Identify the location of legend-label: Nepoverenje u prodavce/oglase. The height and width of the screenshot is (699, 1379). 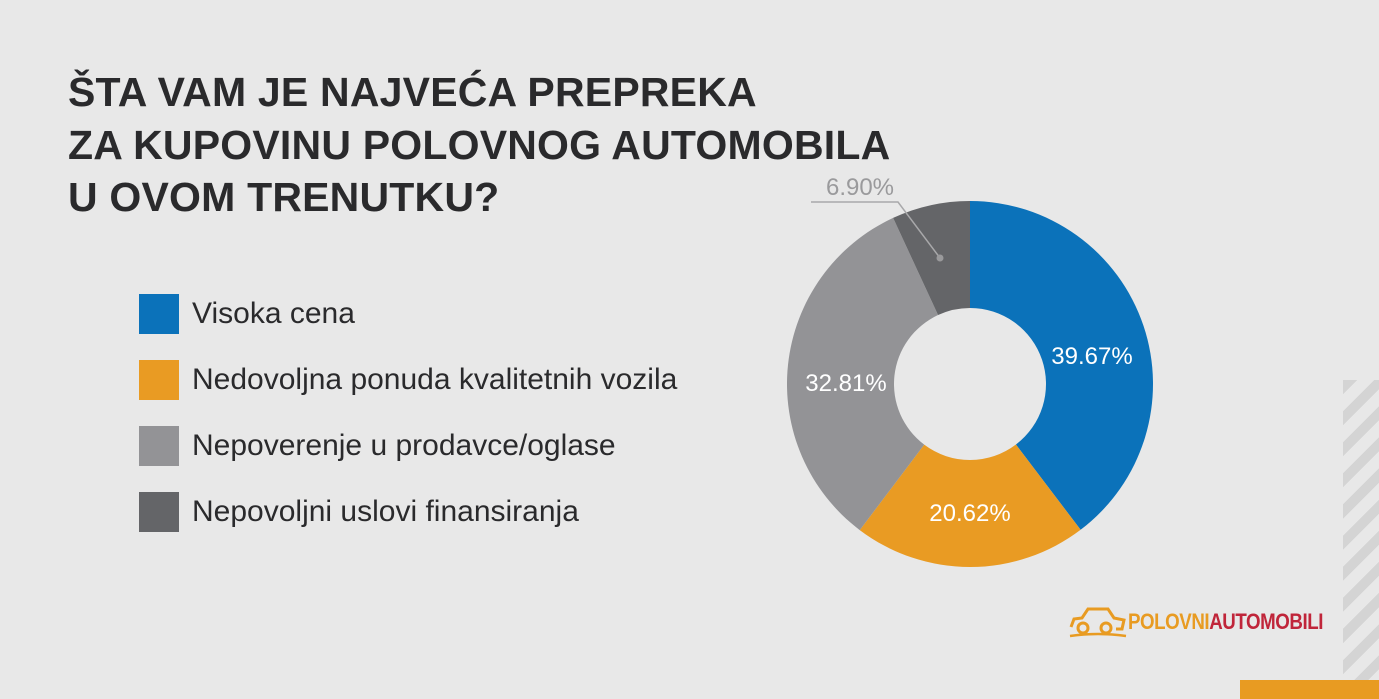
(404, 445).